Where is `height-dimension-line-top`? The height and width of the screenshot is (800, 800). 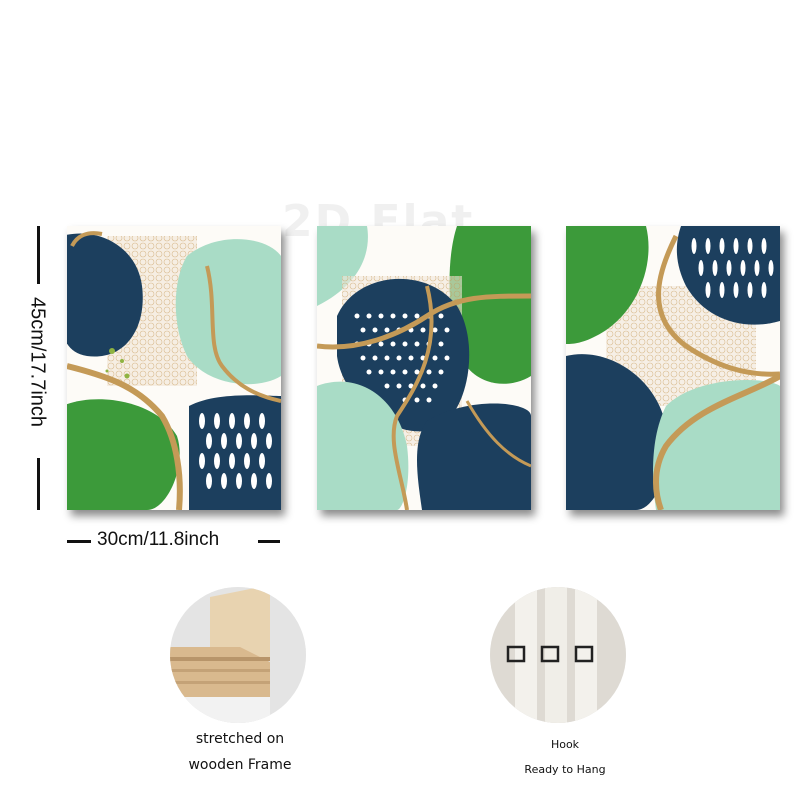
height-dimension-line-top is located at coordinates (38, 255).